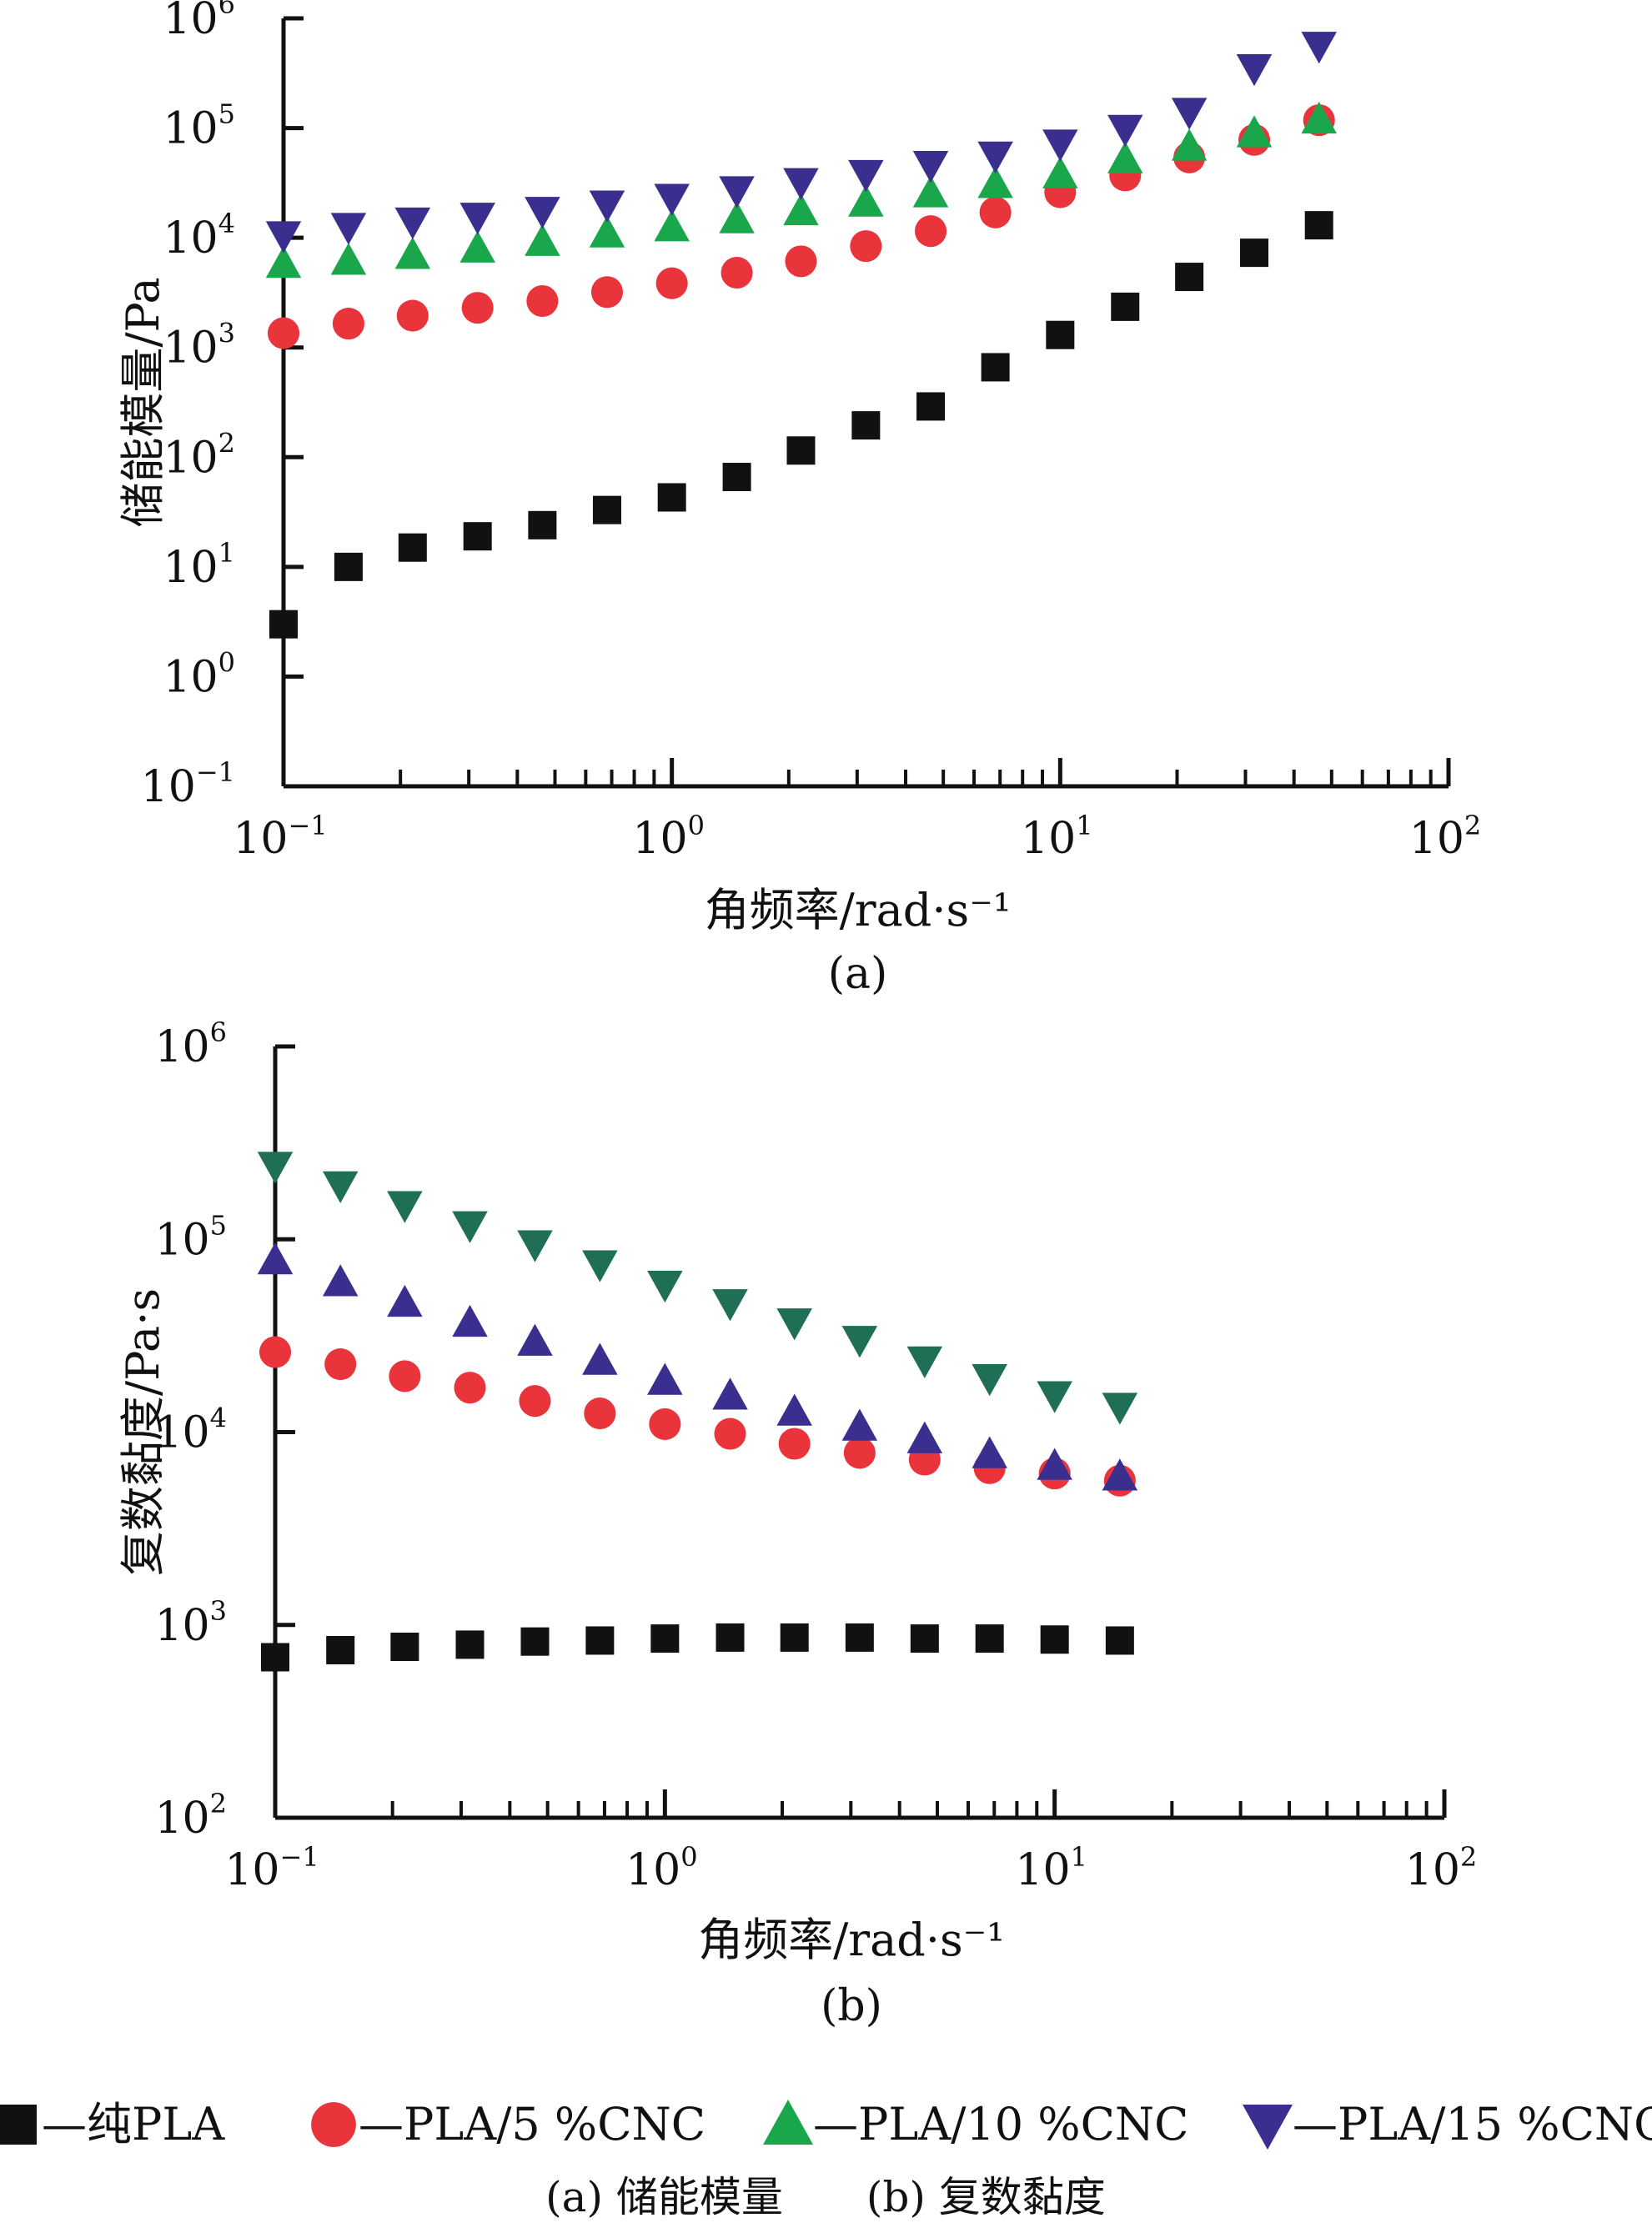 The width and height of the screenshot is (1652, 2228). What do you see at coordinates (190, 1237) in the screenshot?
I see `y-tick-label: 10⁵` at bounding box center [190, 1237].